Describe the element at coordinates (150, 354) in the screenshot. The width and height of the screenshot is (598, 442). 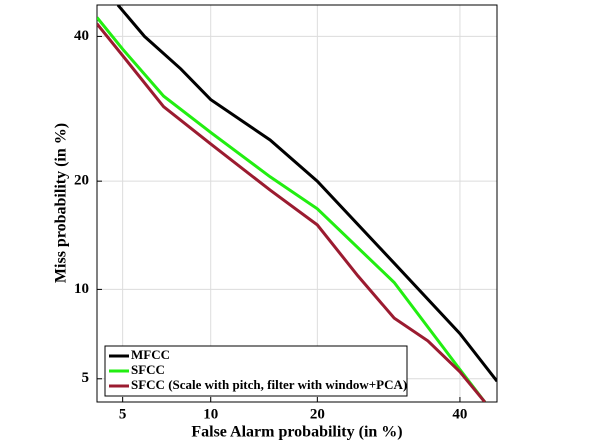
I see `legend-label: MFCC` at that location.